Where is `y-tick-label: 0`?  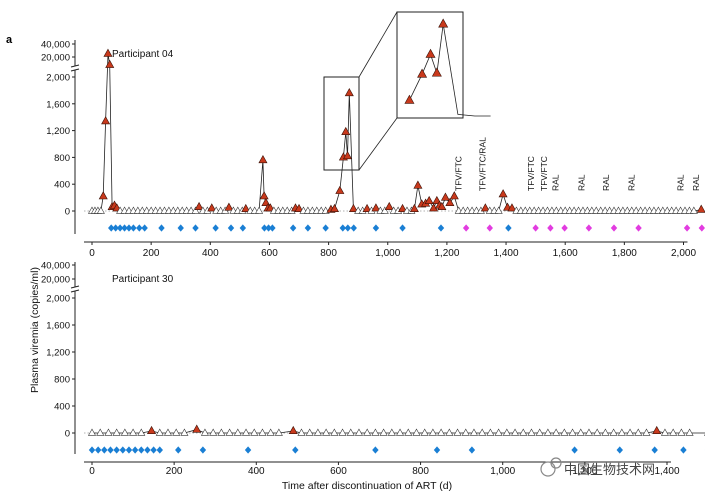 y-tick-label: 0 is located at coordinates (67, 212).